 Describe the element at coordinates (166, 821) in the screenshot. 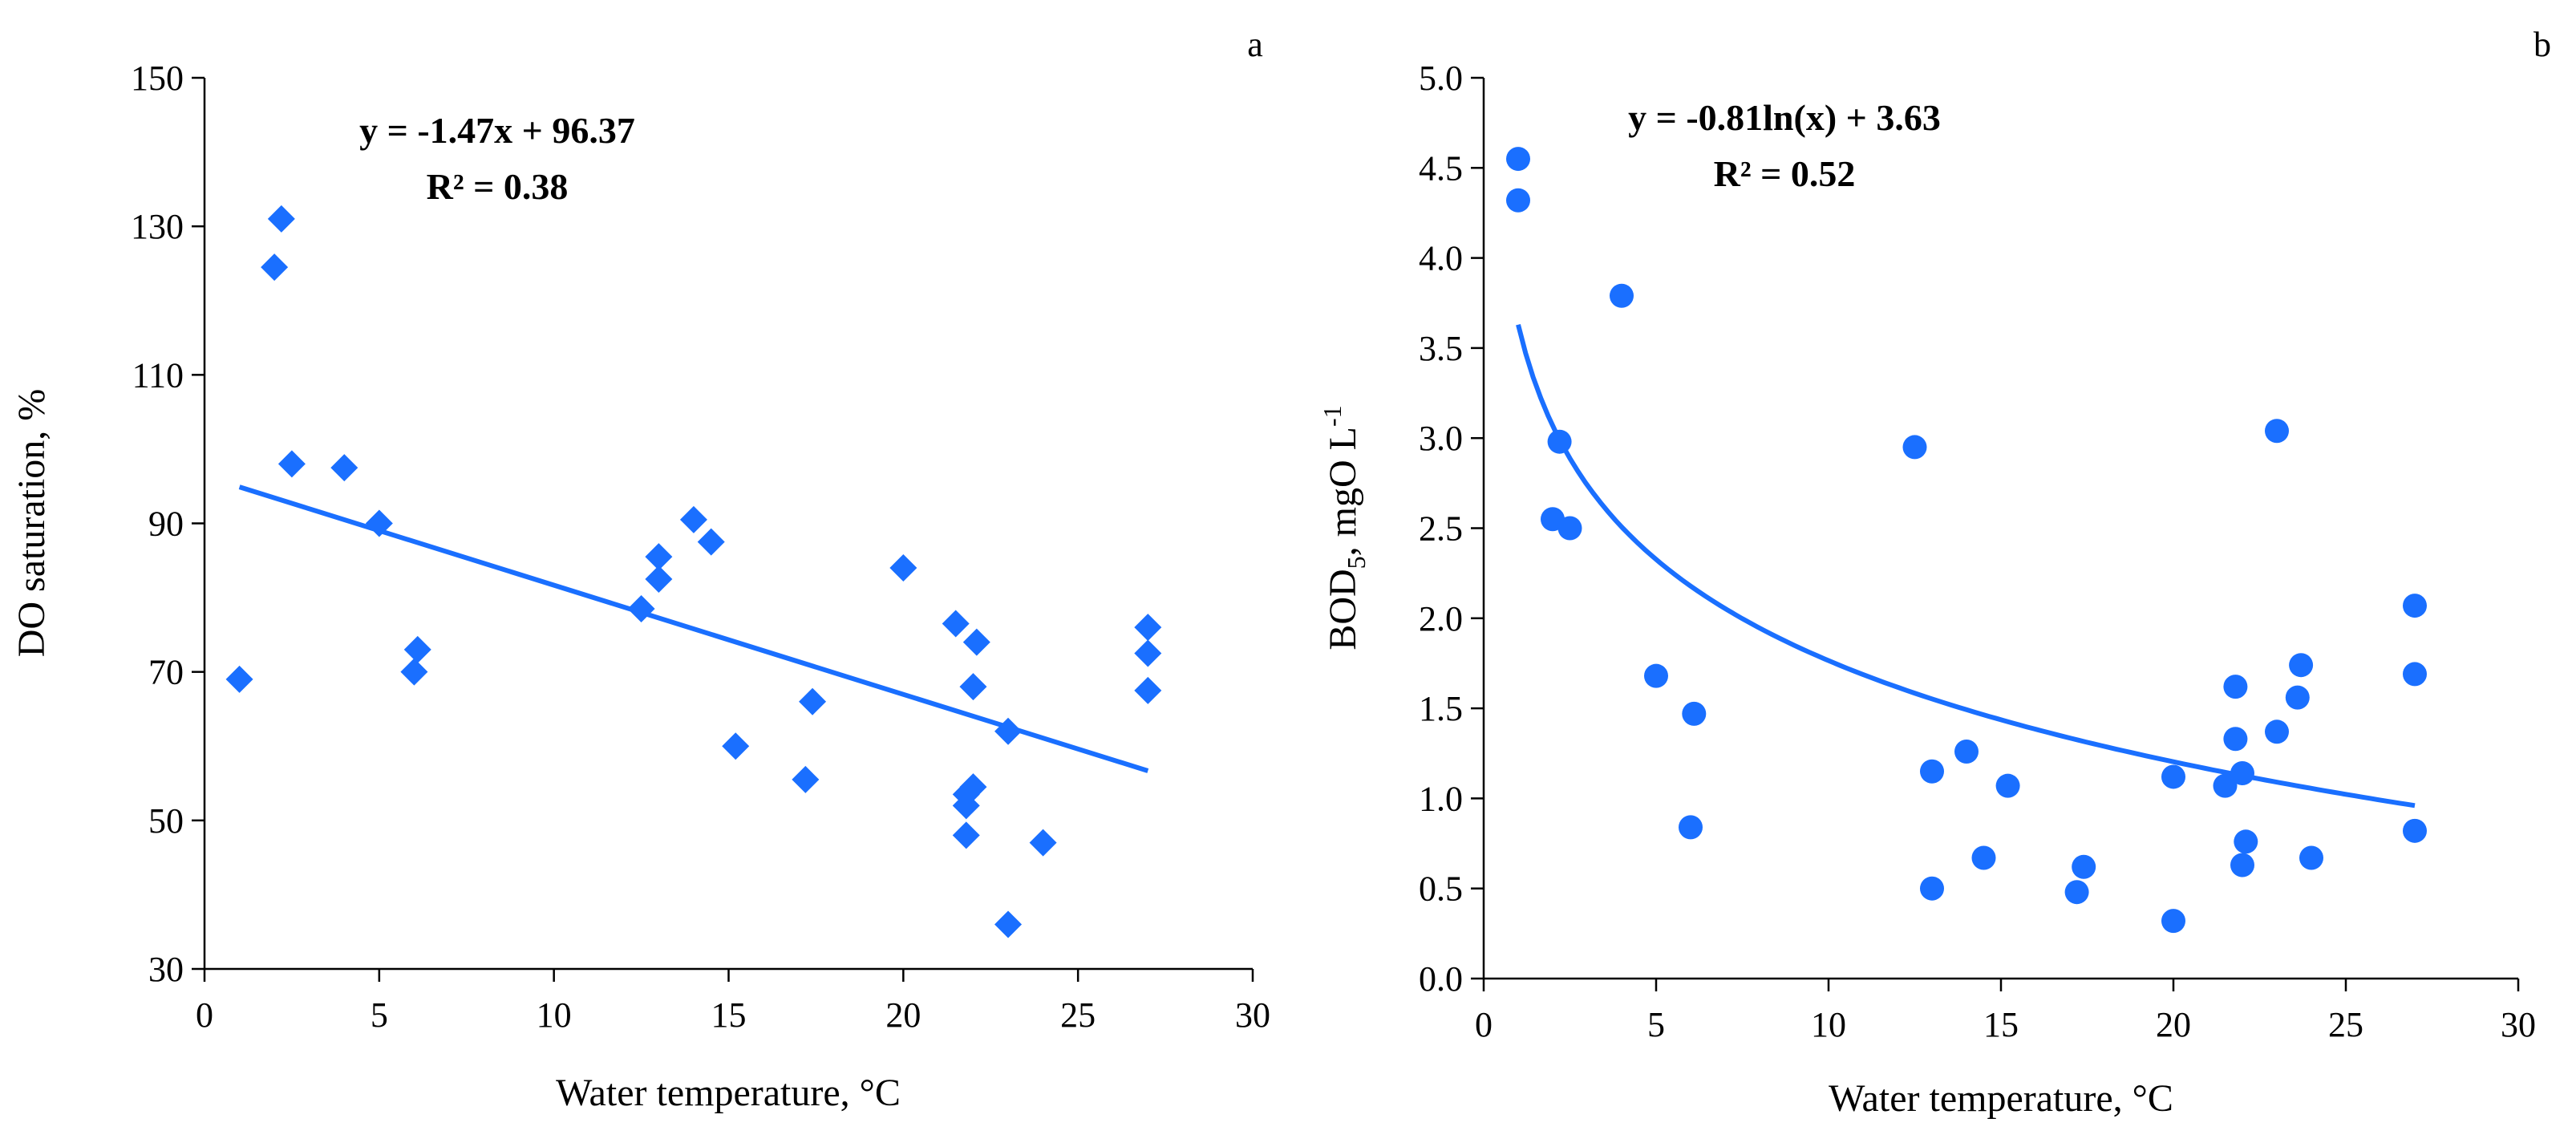

I see `y-tick-label: 50` at that location.